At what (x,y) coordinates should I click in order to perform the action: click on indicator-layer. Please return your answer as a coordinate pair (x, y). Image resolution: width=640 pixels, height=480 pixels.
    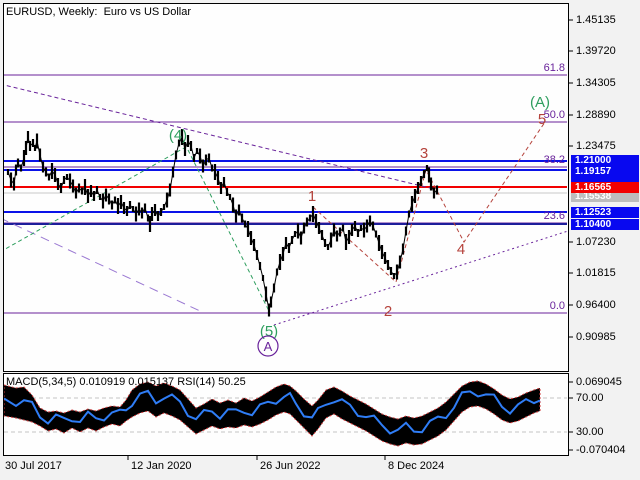
    Looking at the image, I should click on (285, 413).